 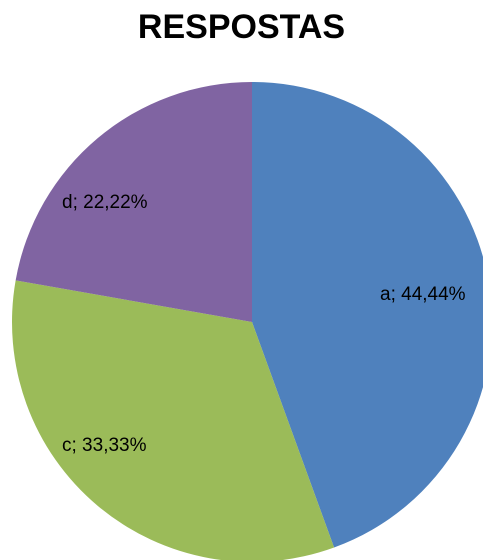 I want to click on chart-title: RESPOSTAS, so click(x=241, y=27).